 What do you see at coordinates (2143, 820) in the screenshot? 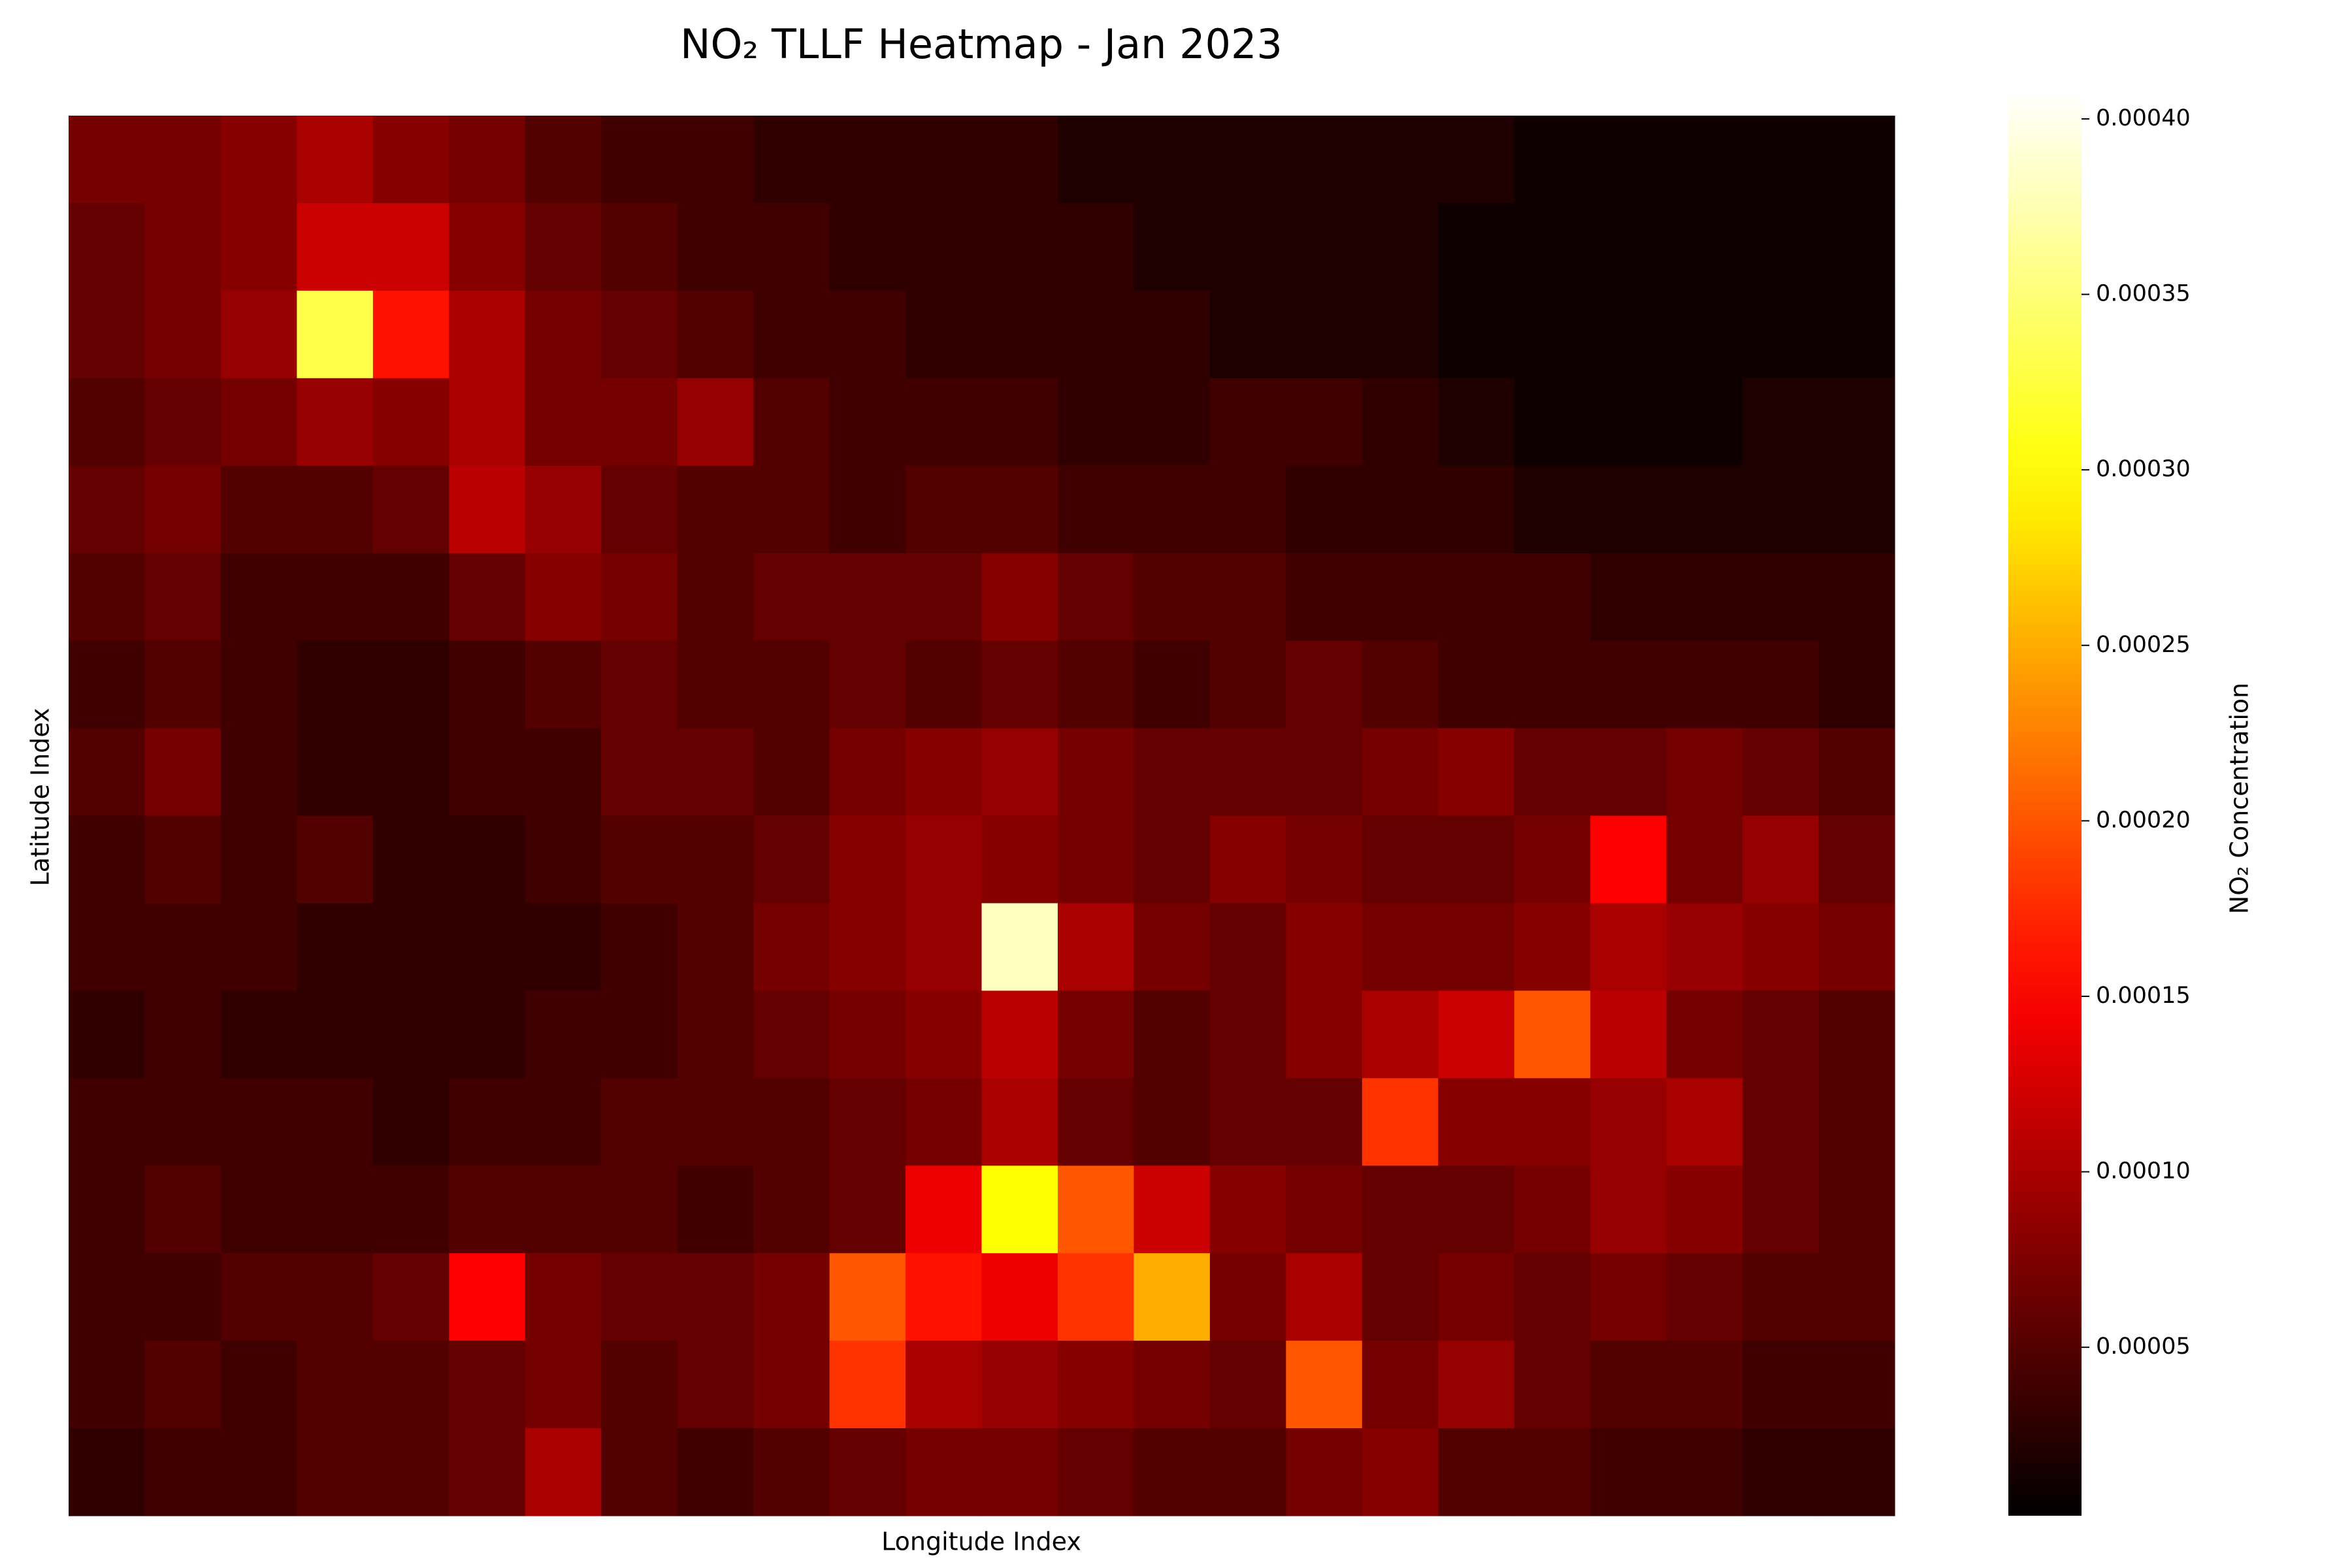
I see `colorbar-tick-label: 0.00020` at bounding box center [2143, 820].